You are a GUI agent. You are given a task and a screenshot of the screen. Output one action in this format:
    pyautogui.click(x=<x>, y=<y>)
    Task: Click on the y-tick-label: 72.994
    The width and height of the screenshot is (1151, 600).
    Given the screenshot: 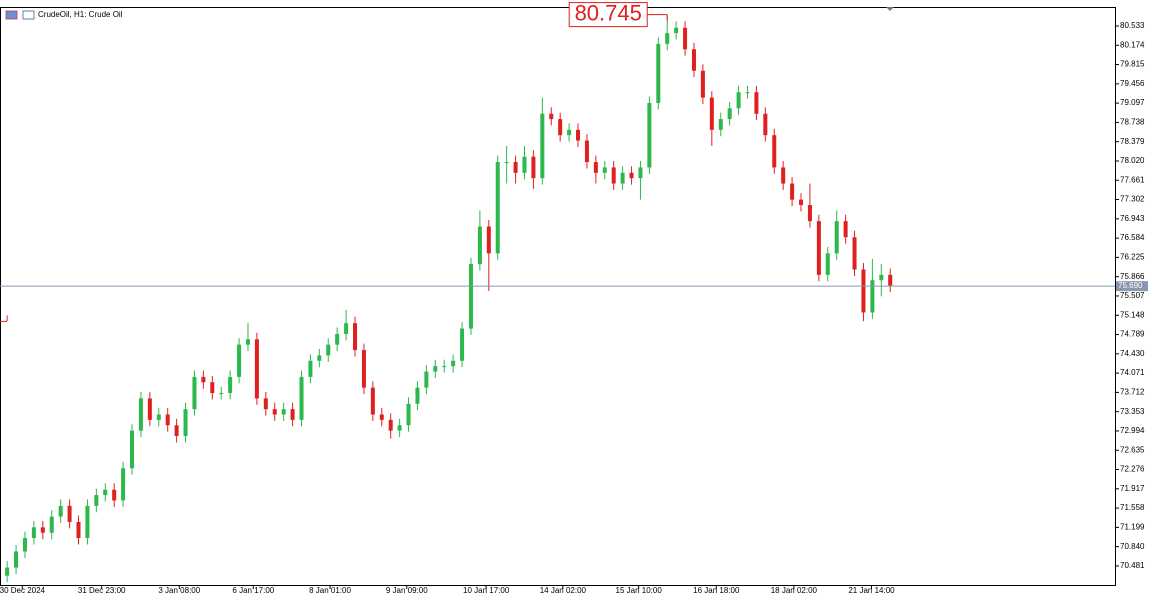 What is the action you would take?
    pyautogui.click(x=1132, y=430)
    